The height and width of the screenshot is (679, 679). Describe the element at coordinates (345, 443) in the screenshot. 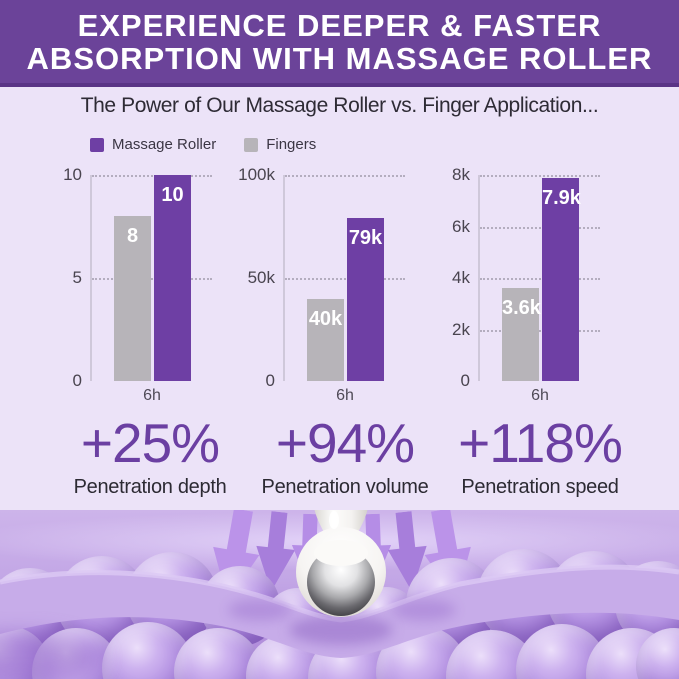

I see `stat-value: +94%` at that location.